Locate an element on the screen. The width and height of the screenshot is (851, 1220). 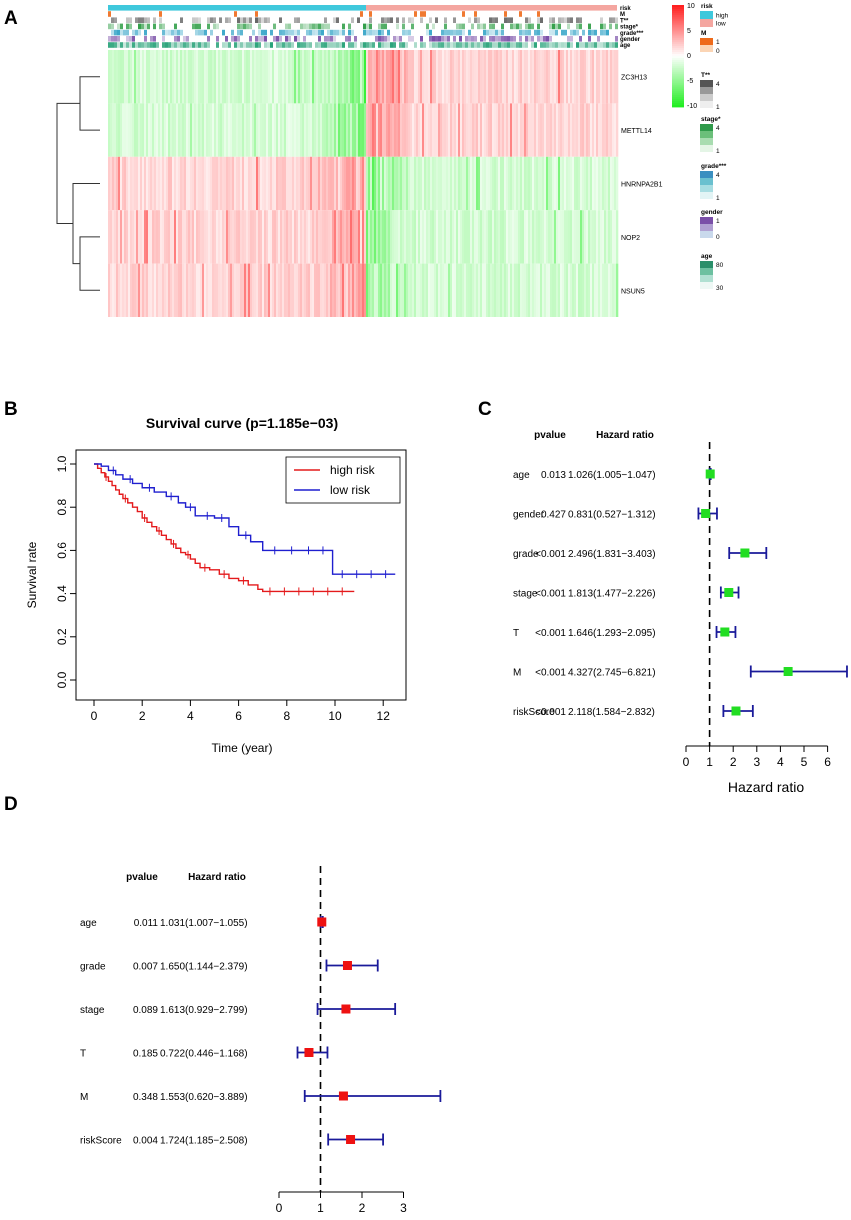
row-label: M is located at coordinates (517, 673).